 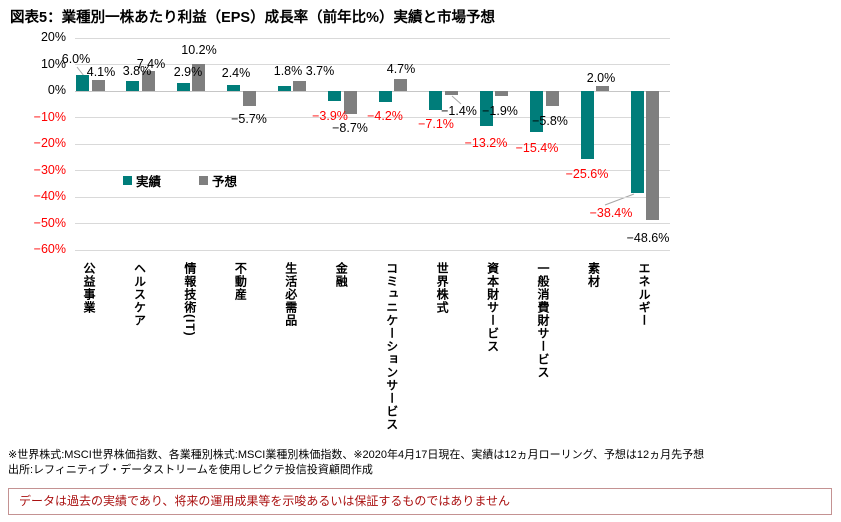 I want to click on x-category-label: 金融, so click(x=341, y=275).